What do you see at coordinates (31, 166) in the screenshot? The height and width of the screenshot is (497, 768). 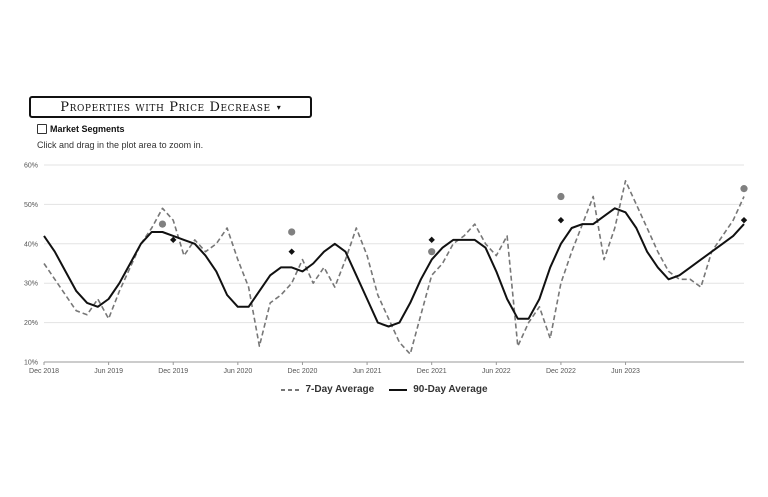 I see `y-tick-label: 60%` at bounding box center [31, 166].